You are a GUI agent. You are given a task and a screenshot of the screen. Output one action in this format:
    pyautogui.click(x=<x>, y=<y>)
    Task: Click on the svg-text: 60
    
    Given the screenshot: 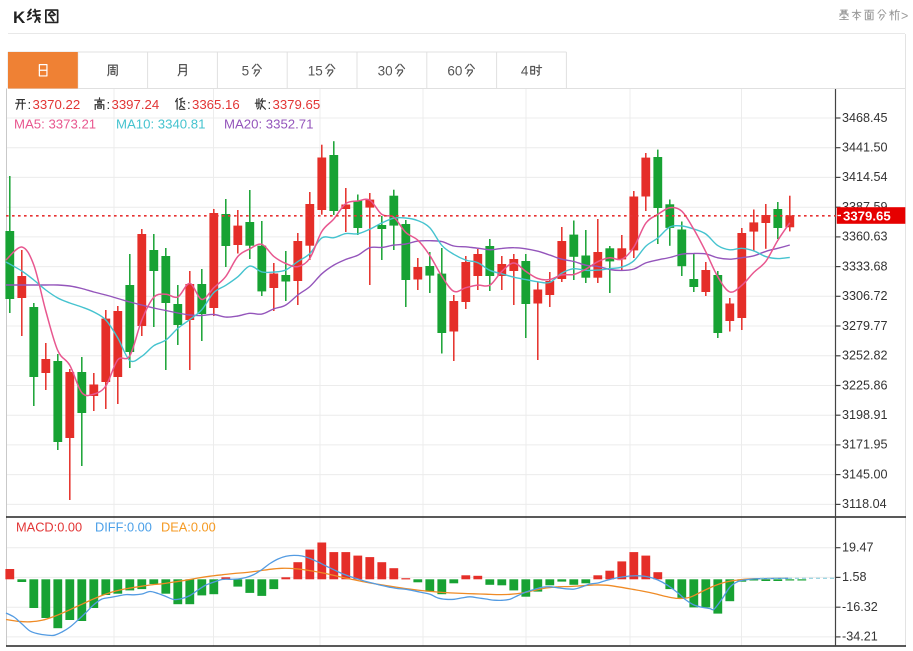 What is the action you would take?
    pyautogui.click(x=454, y=71)
    